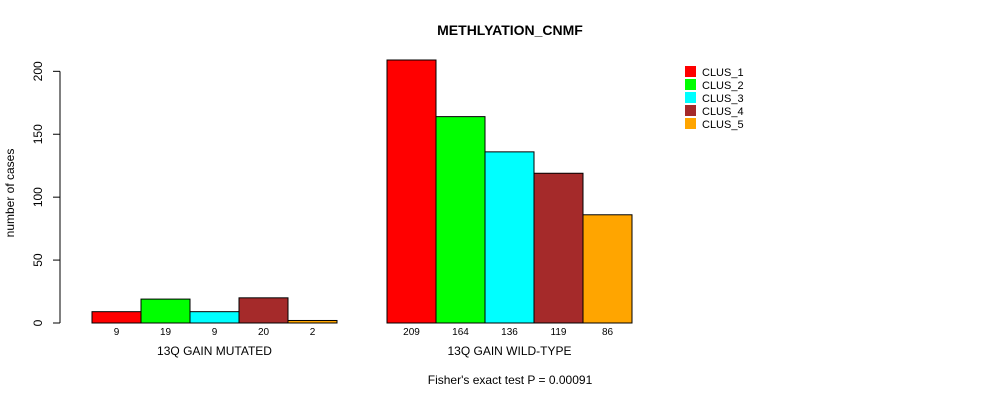 This screenshot has height=400, width=990. Describe the element at coordinates (38, 197) in the screenshot. I see `y-tick-label: 100` at that location.